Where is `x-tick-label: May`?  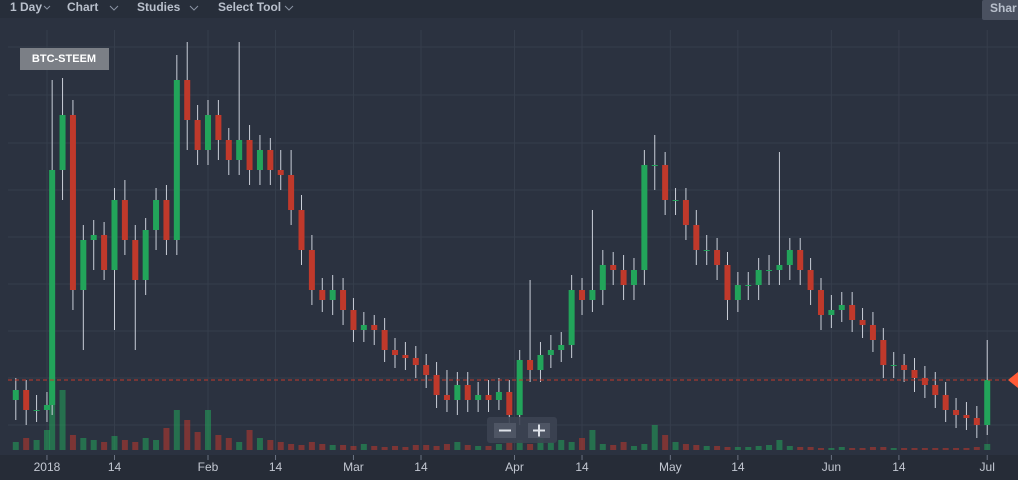
x-tick-label: May is located at coordinates (670, 467).